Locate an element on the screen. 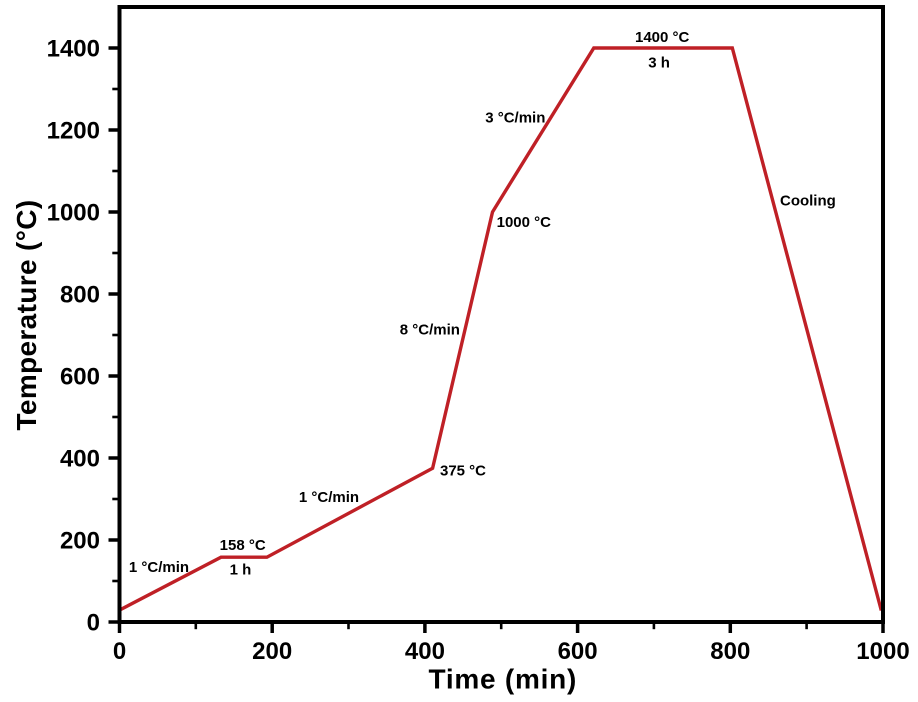  svg-text: Cooling is located at coordinates (808, 200).